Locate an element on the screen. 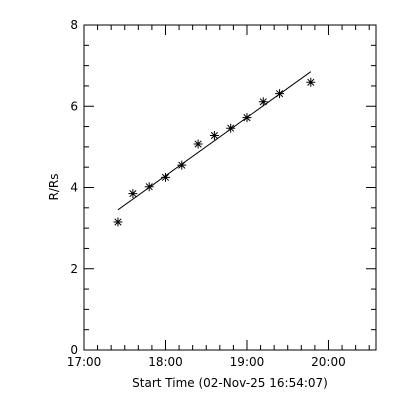  x-tick-label: 19:00 is located at coordinates (247, 362).